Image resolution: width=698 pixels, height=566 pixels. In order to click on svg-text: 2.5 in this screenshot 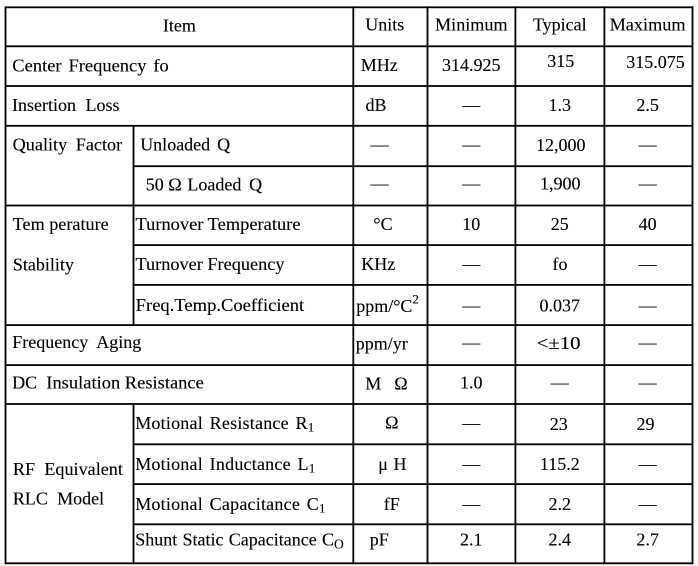, I will do `click(647, 105)`.